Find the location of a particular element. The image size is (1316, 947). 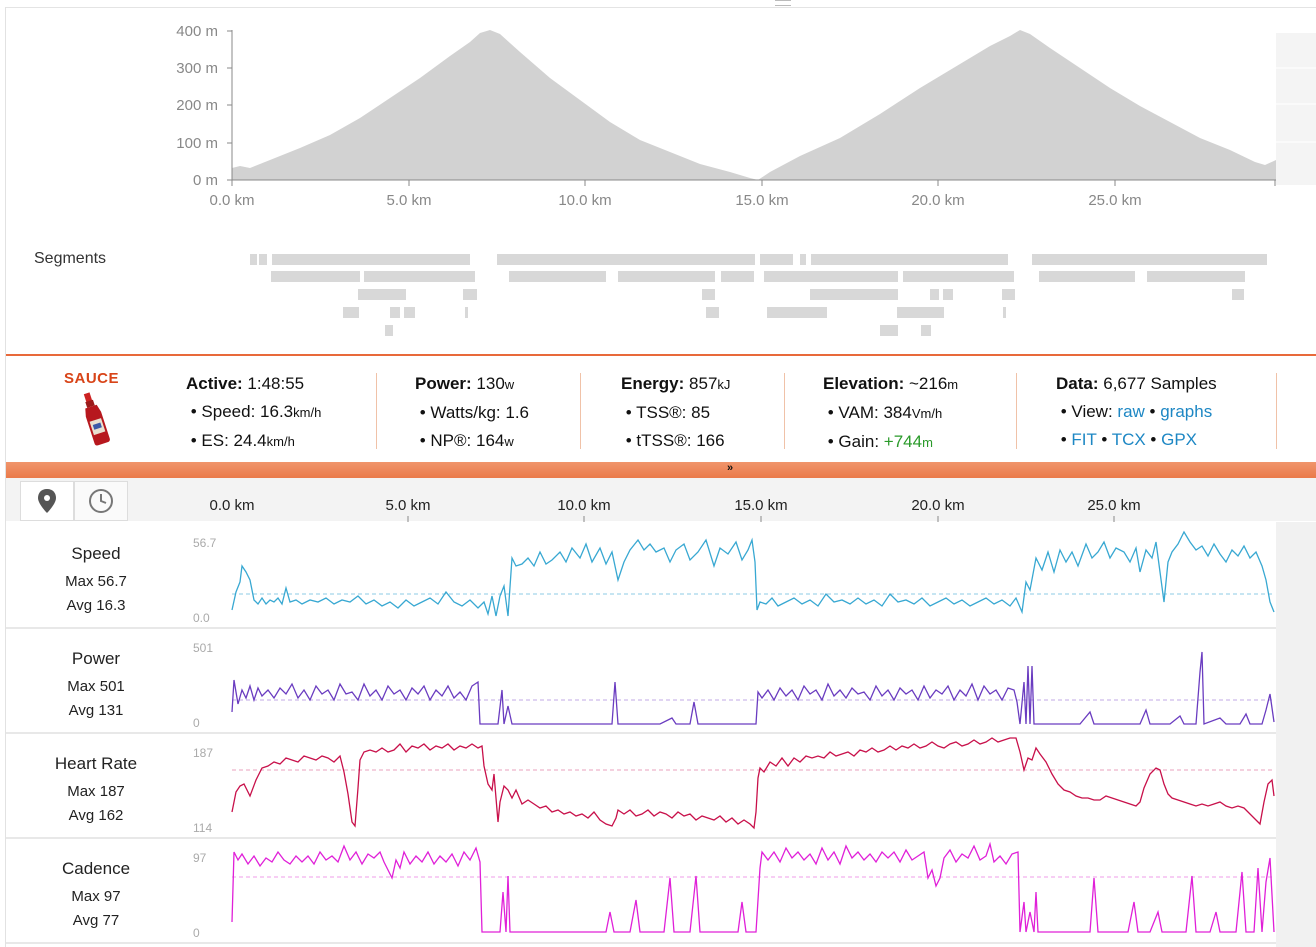

elevation-y-ticks is located at coordinates (229, 105).